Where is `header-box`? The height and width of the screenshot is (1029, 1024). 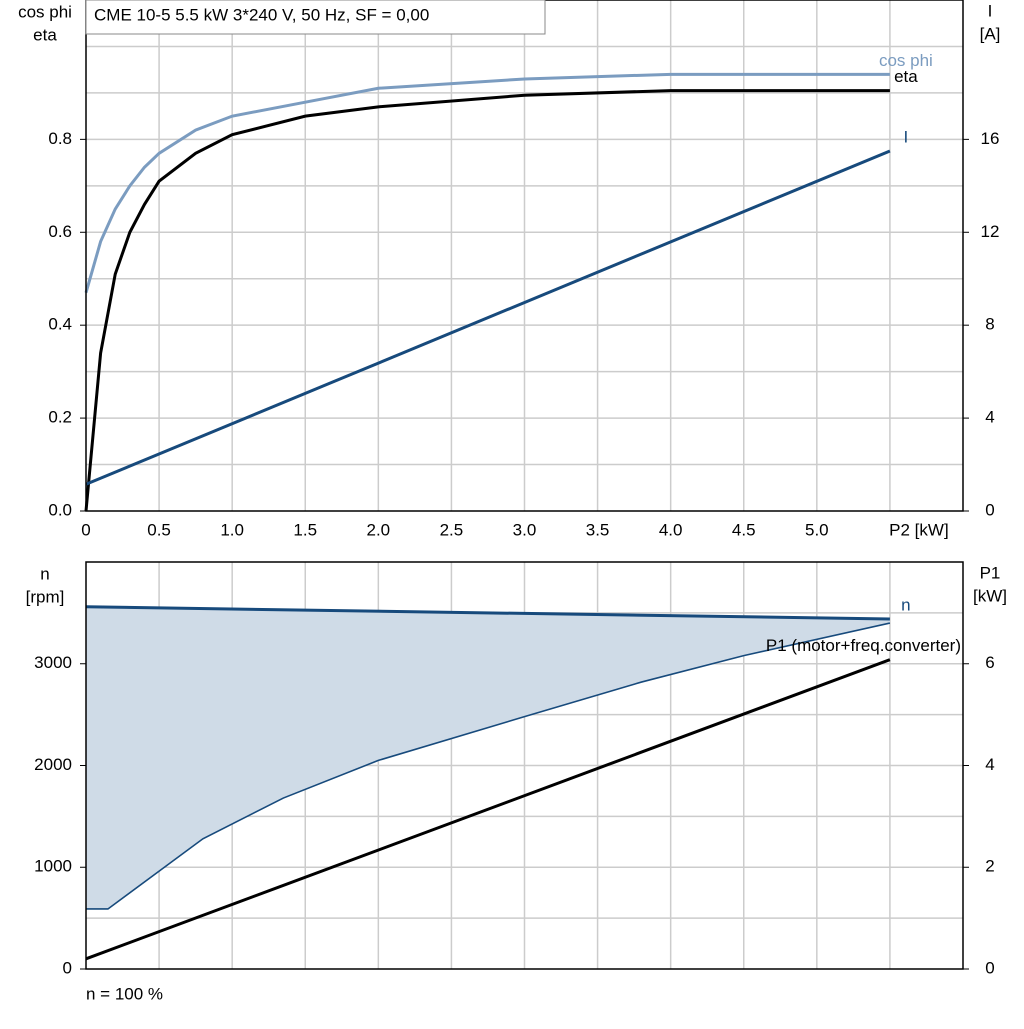
header-box is located at coordinates (315, 17).